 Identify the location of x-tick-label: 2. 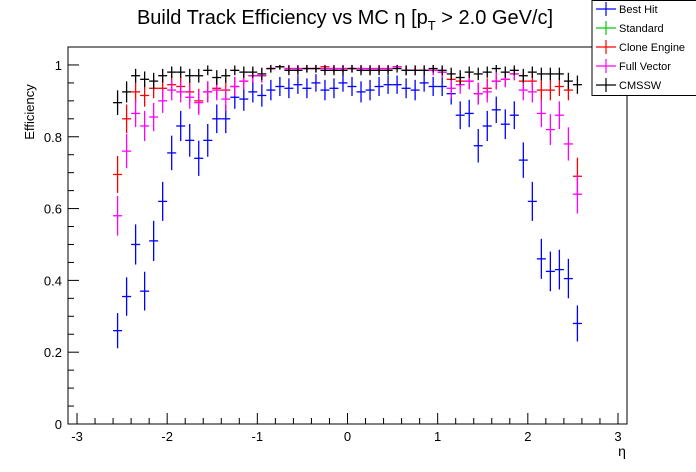
(527, 436).